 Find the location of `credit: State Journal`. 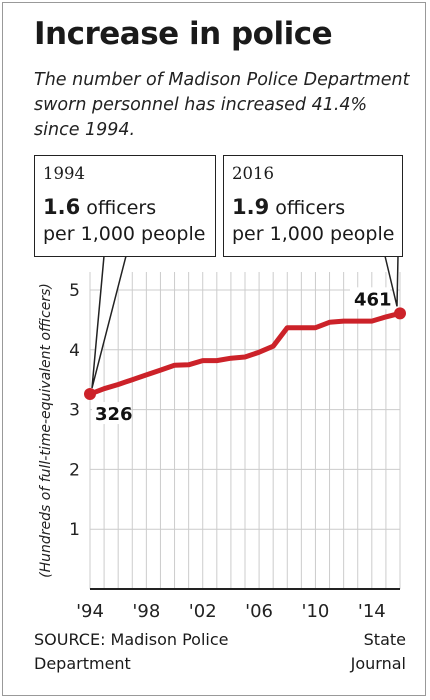

credit: State Journal is located at coordinates (378, 651).